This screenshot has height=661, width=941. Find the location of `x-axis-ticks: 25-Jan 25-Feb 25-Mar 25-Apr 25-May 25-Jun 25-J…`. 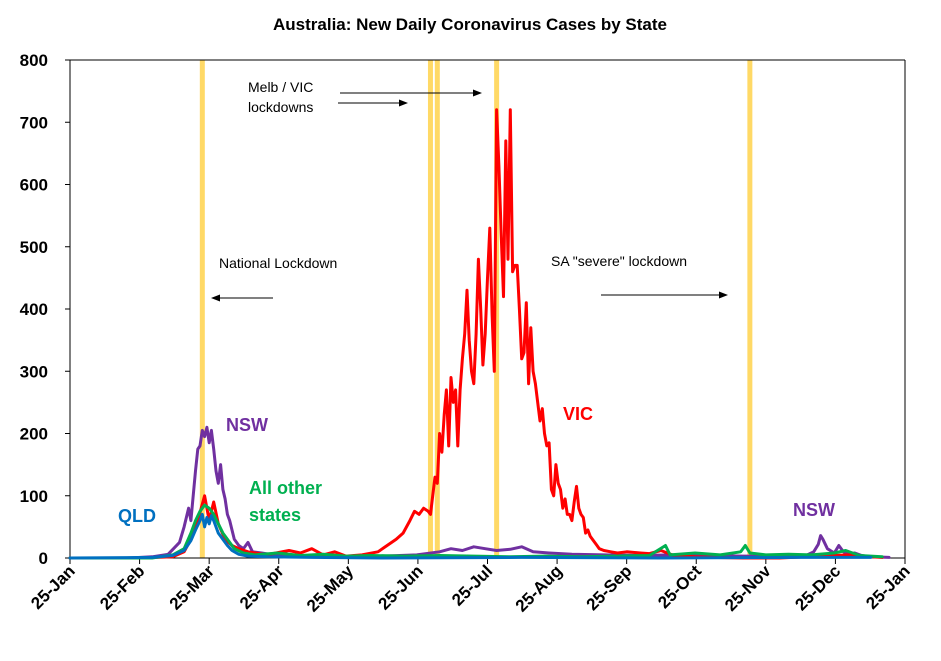

x-axis-ticks: 25-Jan 25-Feb 25-Mar 25-Apr 25-May 25-Jun 25-J… is located at coordinates (470, 587).